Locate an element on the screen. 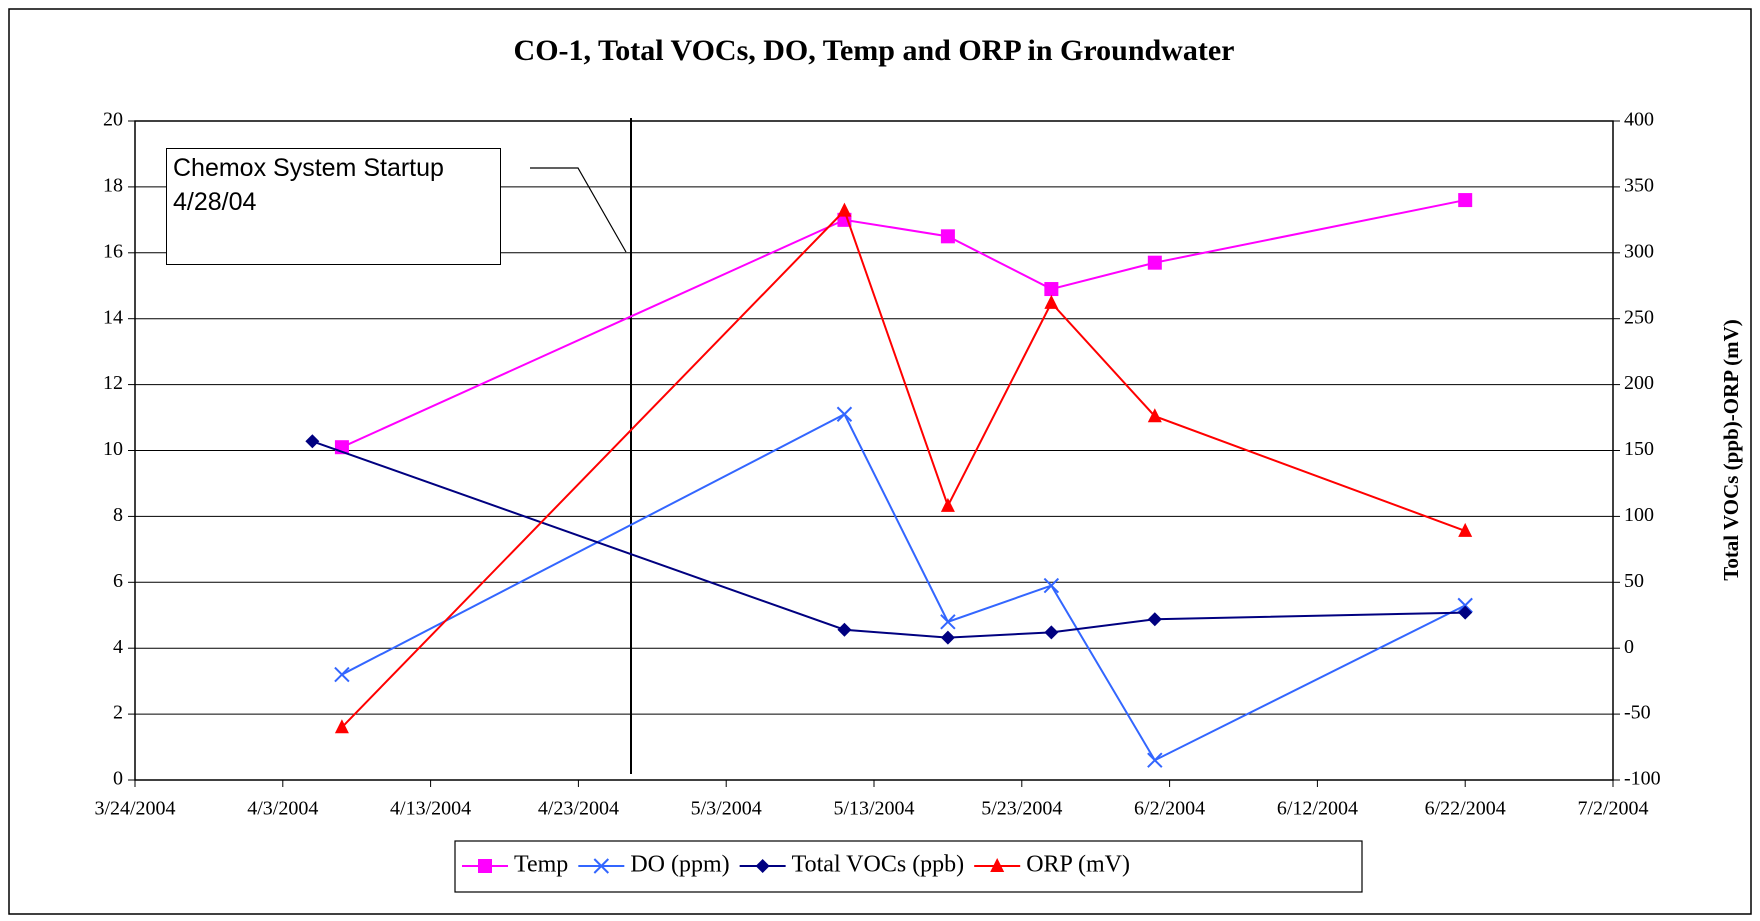  x-tick-label: 5/13/2004 is located at coordinates (873, 809).